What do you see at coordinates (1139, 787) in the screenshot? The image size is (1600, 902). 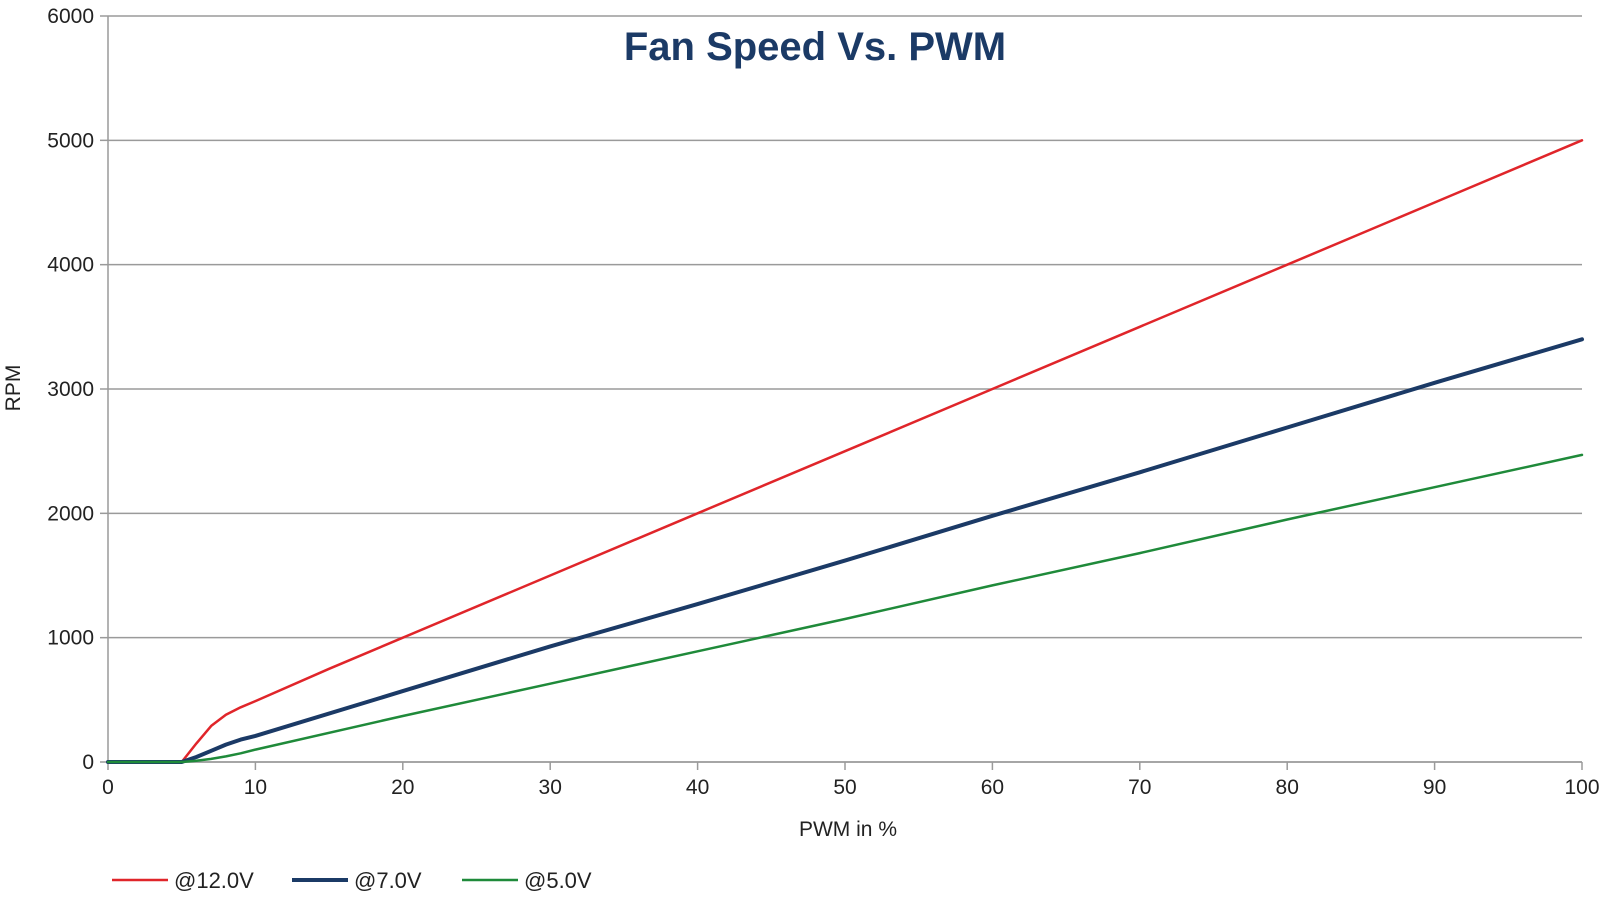 I see `x-tick-label: 70` at bounding box center [1139, 787].